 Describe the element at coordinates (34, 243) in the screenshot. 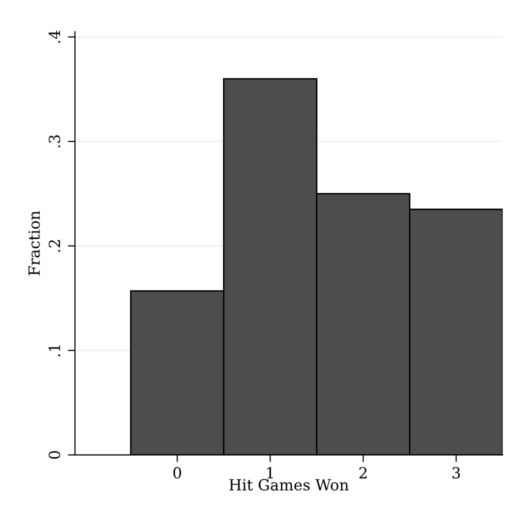

I see `y-axis-title: Fraction` at that location.